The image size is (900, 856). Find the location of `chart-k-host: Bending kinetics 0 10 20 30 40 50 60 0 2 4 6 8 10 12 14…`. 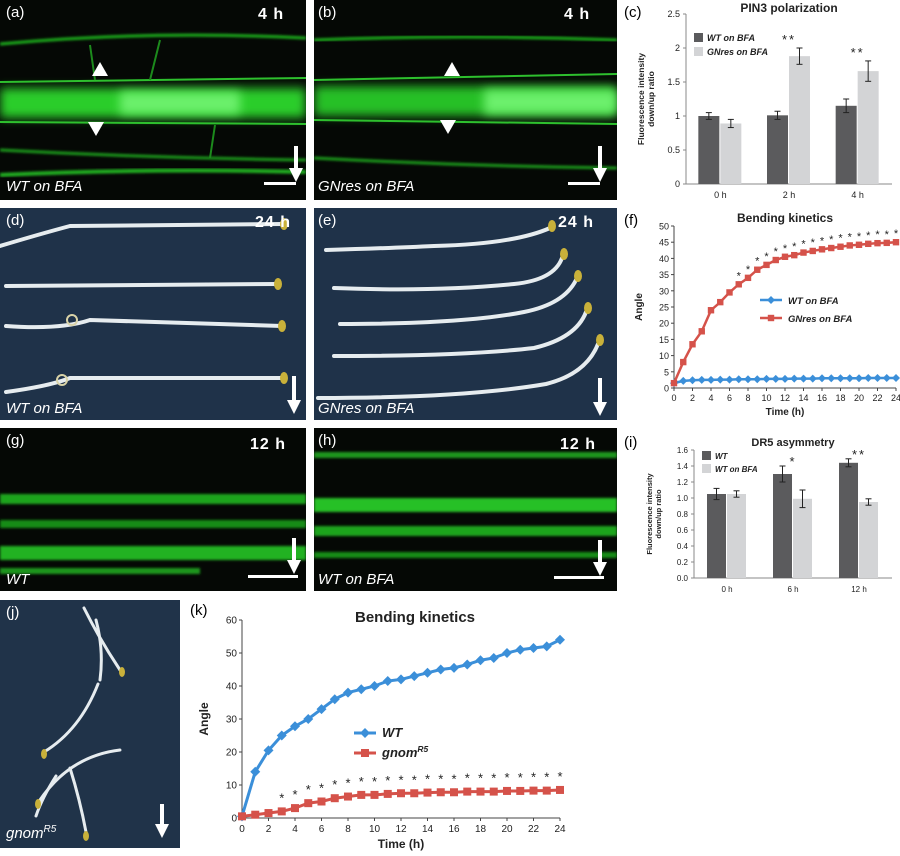

chart-k-host: Bending kinetics 0 10 20 30 40 50 60 0 2 4 6 8 10 12 14… is located at coordinates (386, 725).